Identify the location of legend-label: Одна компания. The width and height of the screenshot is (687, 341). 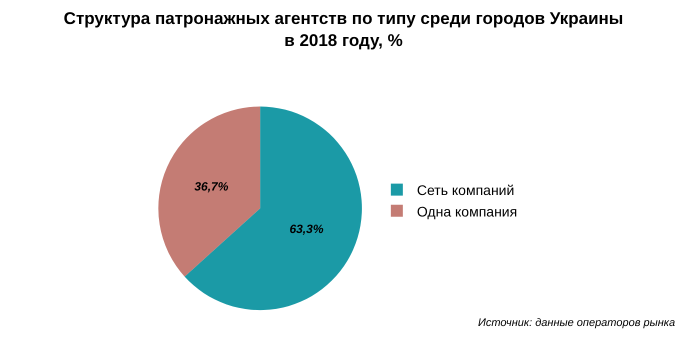
(467, 211).